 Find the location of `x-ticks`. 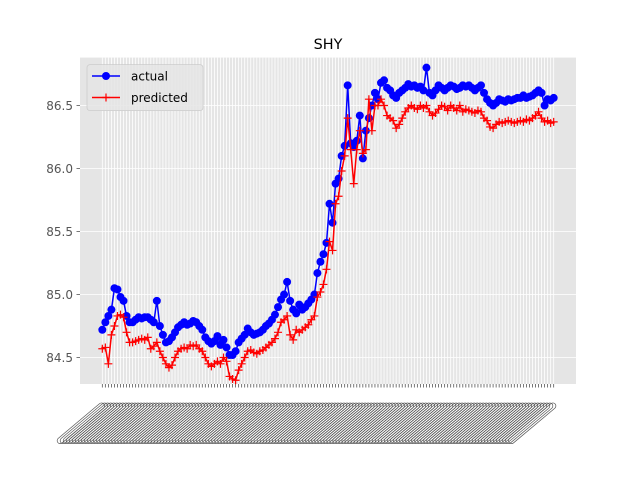

x-ticks is located at coordinates (306, 414).